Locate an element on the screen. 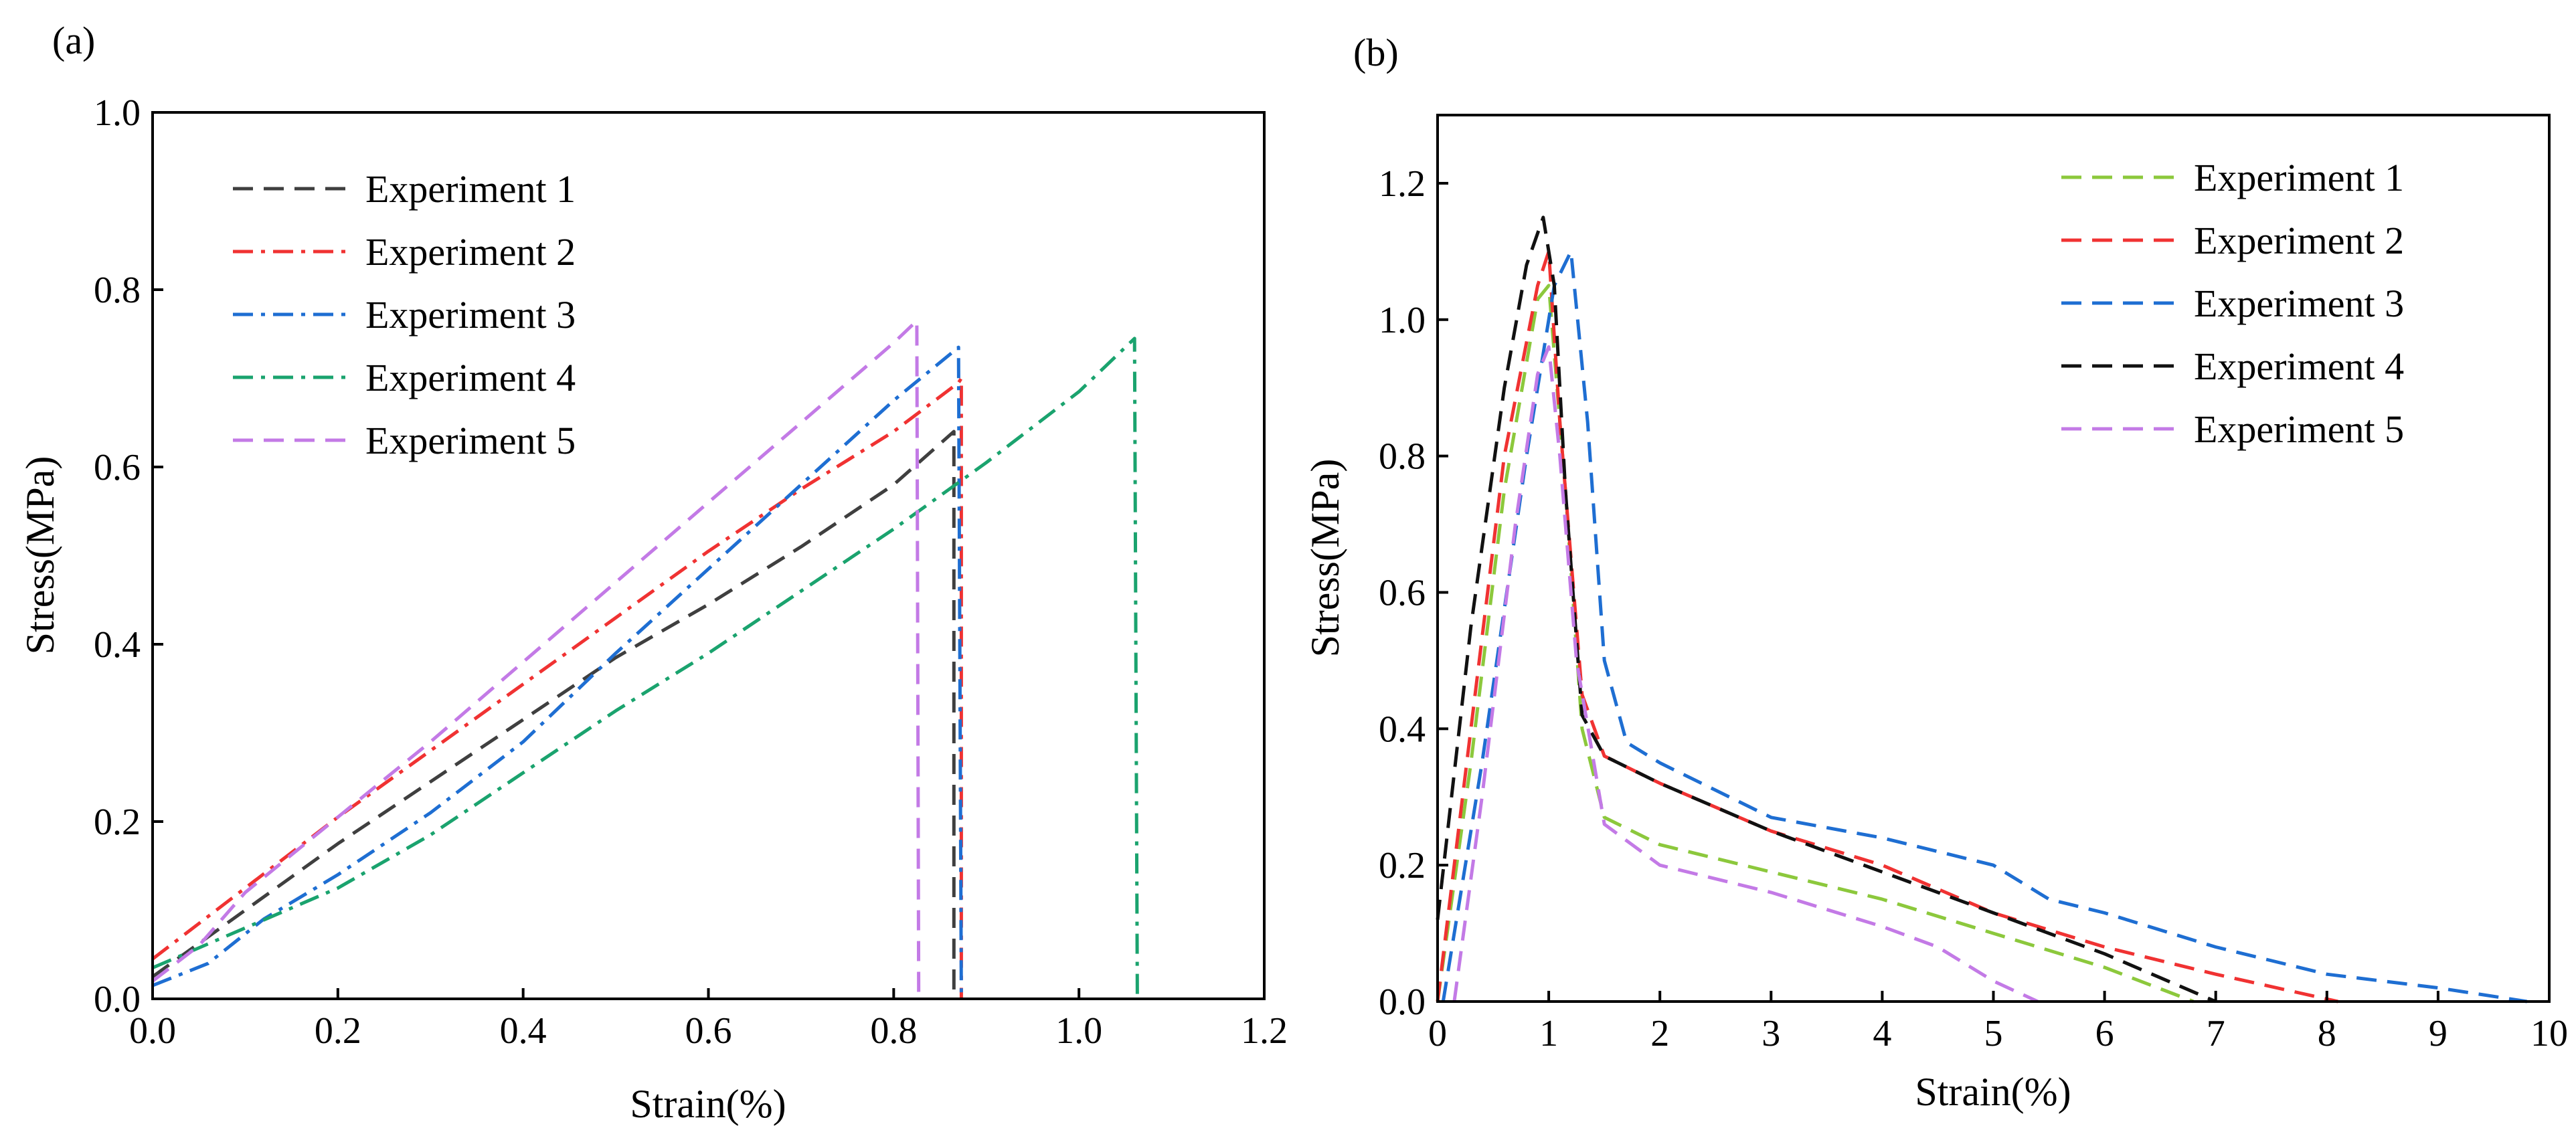  panel-a-legend-label-experiment-2: Experiment 2 is located at coordinates (470, 252).